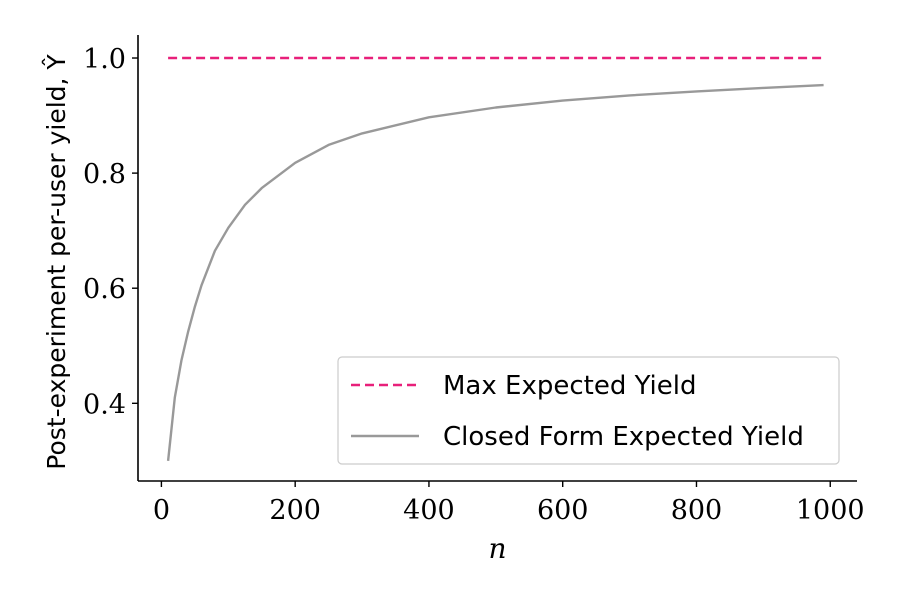 The image size is (900, 600). Describe the element at coordinates (563, 510) in the screenshot. I see `x-tick-label: 600` at that location.